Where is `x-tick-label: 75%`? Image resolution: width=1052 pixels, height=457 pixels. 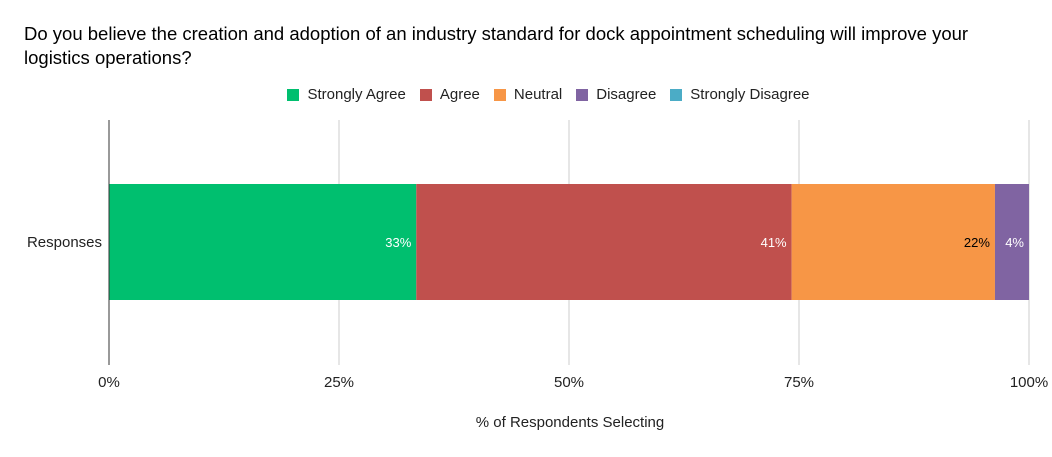
x-tick-label: 75% is located at coordinates (799, 382).